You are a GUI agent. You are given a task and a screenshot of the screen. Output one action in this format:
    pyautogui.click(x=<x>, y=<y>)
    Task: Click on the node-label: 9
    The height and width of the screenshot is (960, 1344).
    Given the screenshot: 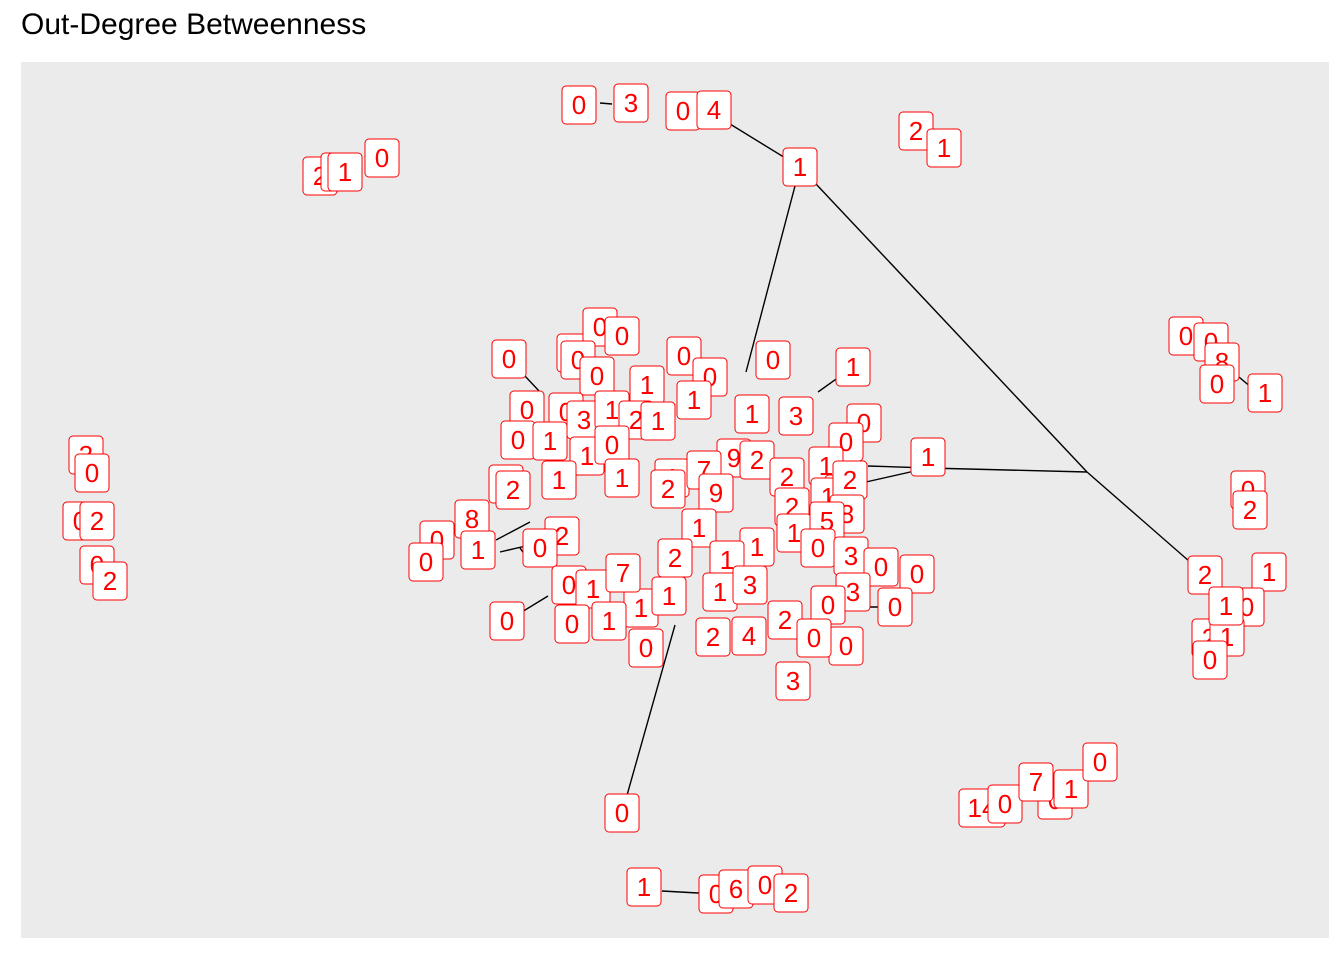 What is the action you would take?
    pyautogui.click(x=716, y=493)
    